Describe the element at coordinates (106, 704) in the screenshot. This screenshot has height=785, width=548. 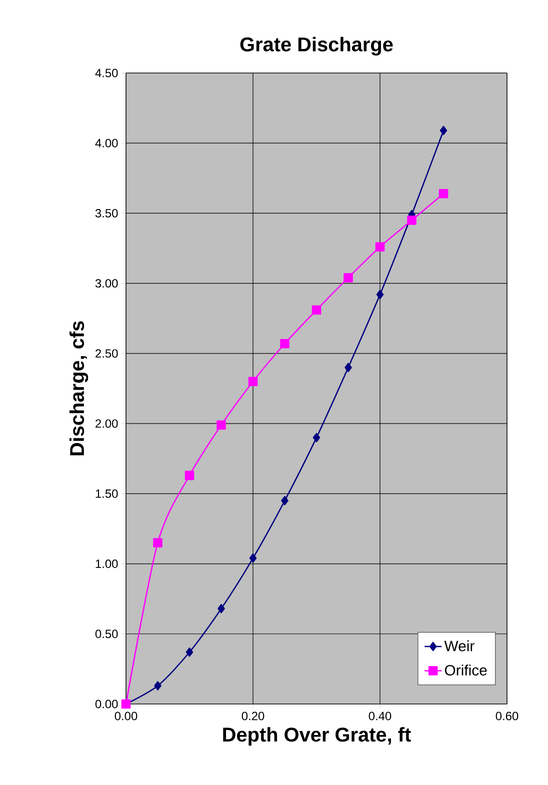
I see `y-tick-label: 0.00` at that location.